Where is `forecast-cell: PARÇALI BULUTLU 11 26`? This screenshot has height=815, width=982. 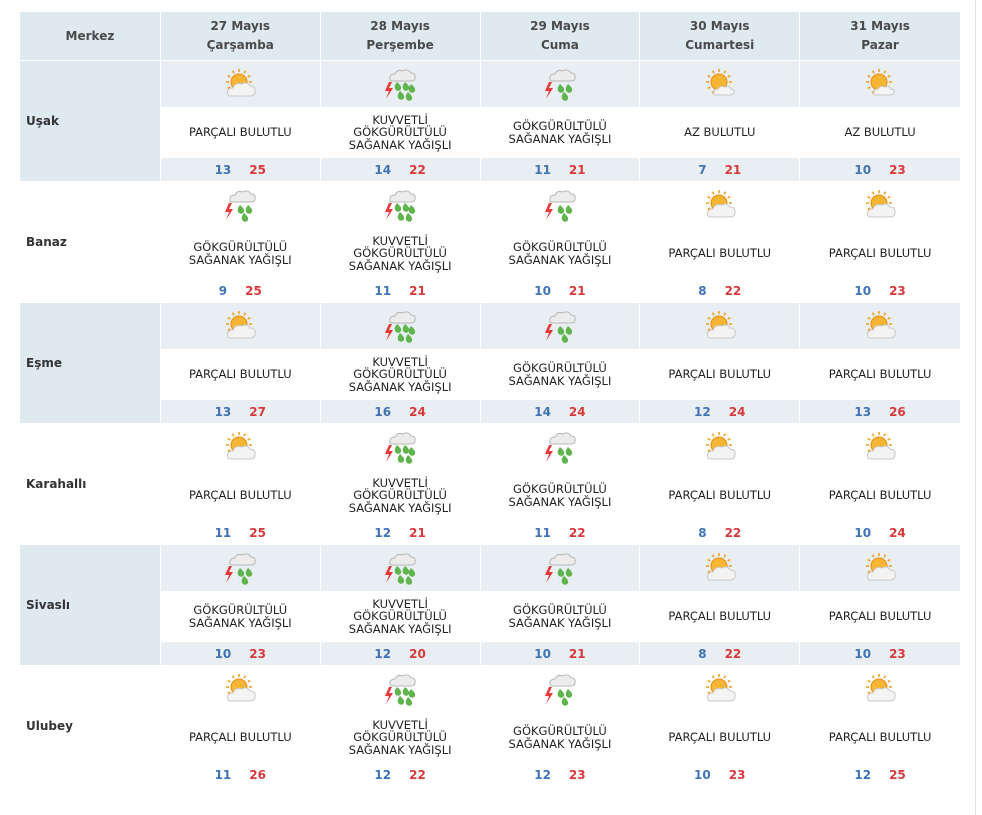 forecast-cell: PARÇALI BULUTLU 11 26 is located at coordinates (241, 726).